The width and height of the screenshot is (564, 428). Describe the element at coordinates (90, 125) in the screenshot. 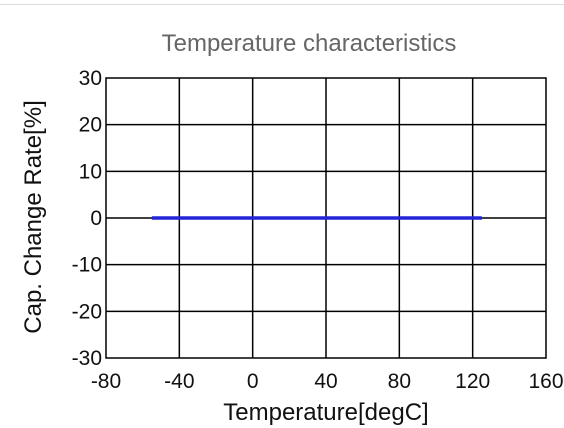

I see `y-tick-label: 20` at that location.